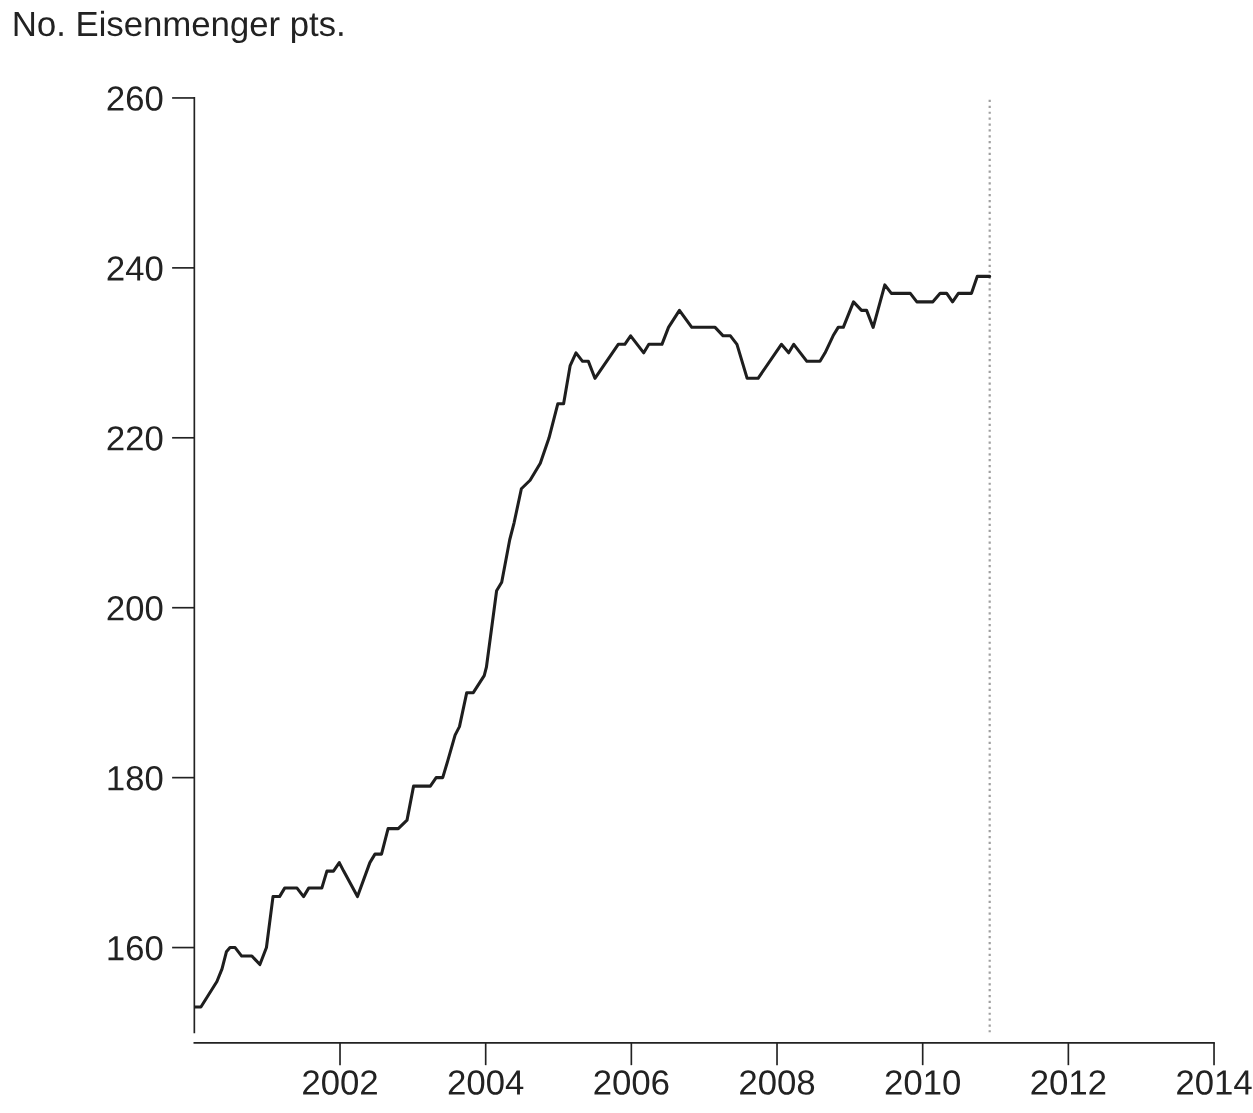 This screenshot has height=1113, width=1253. Describe the element at coordinates (340, 1082) in the screenshot. I see `x-tick-label: 2002` at that location.